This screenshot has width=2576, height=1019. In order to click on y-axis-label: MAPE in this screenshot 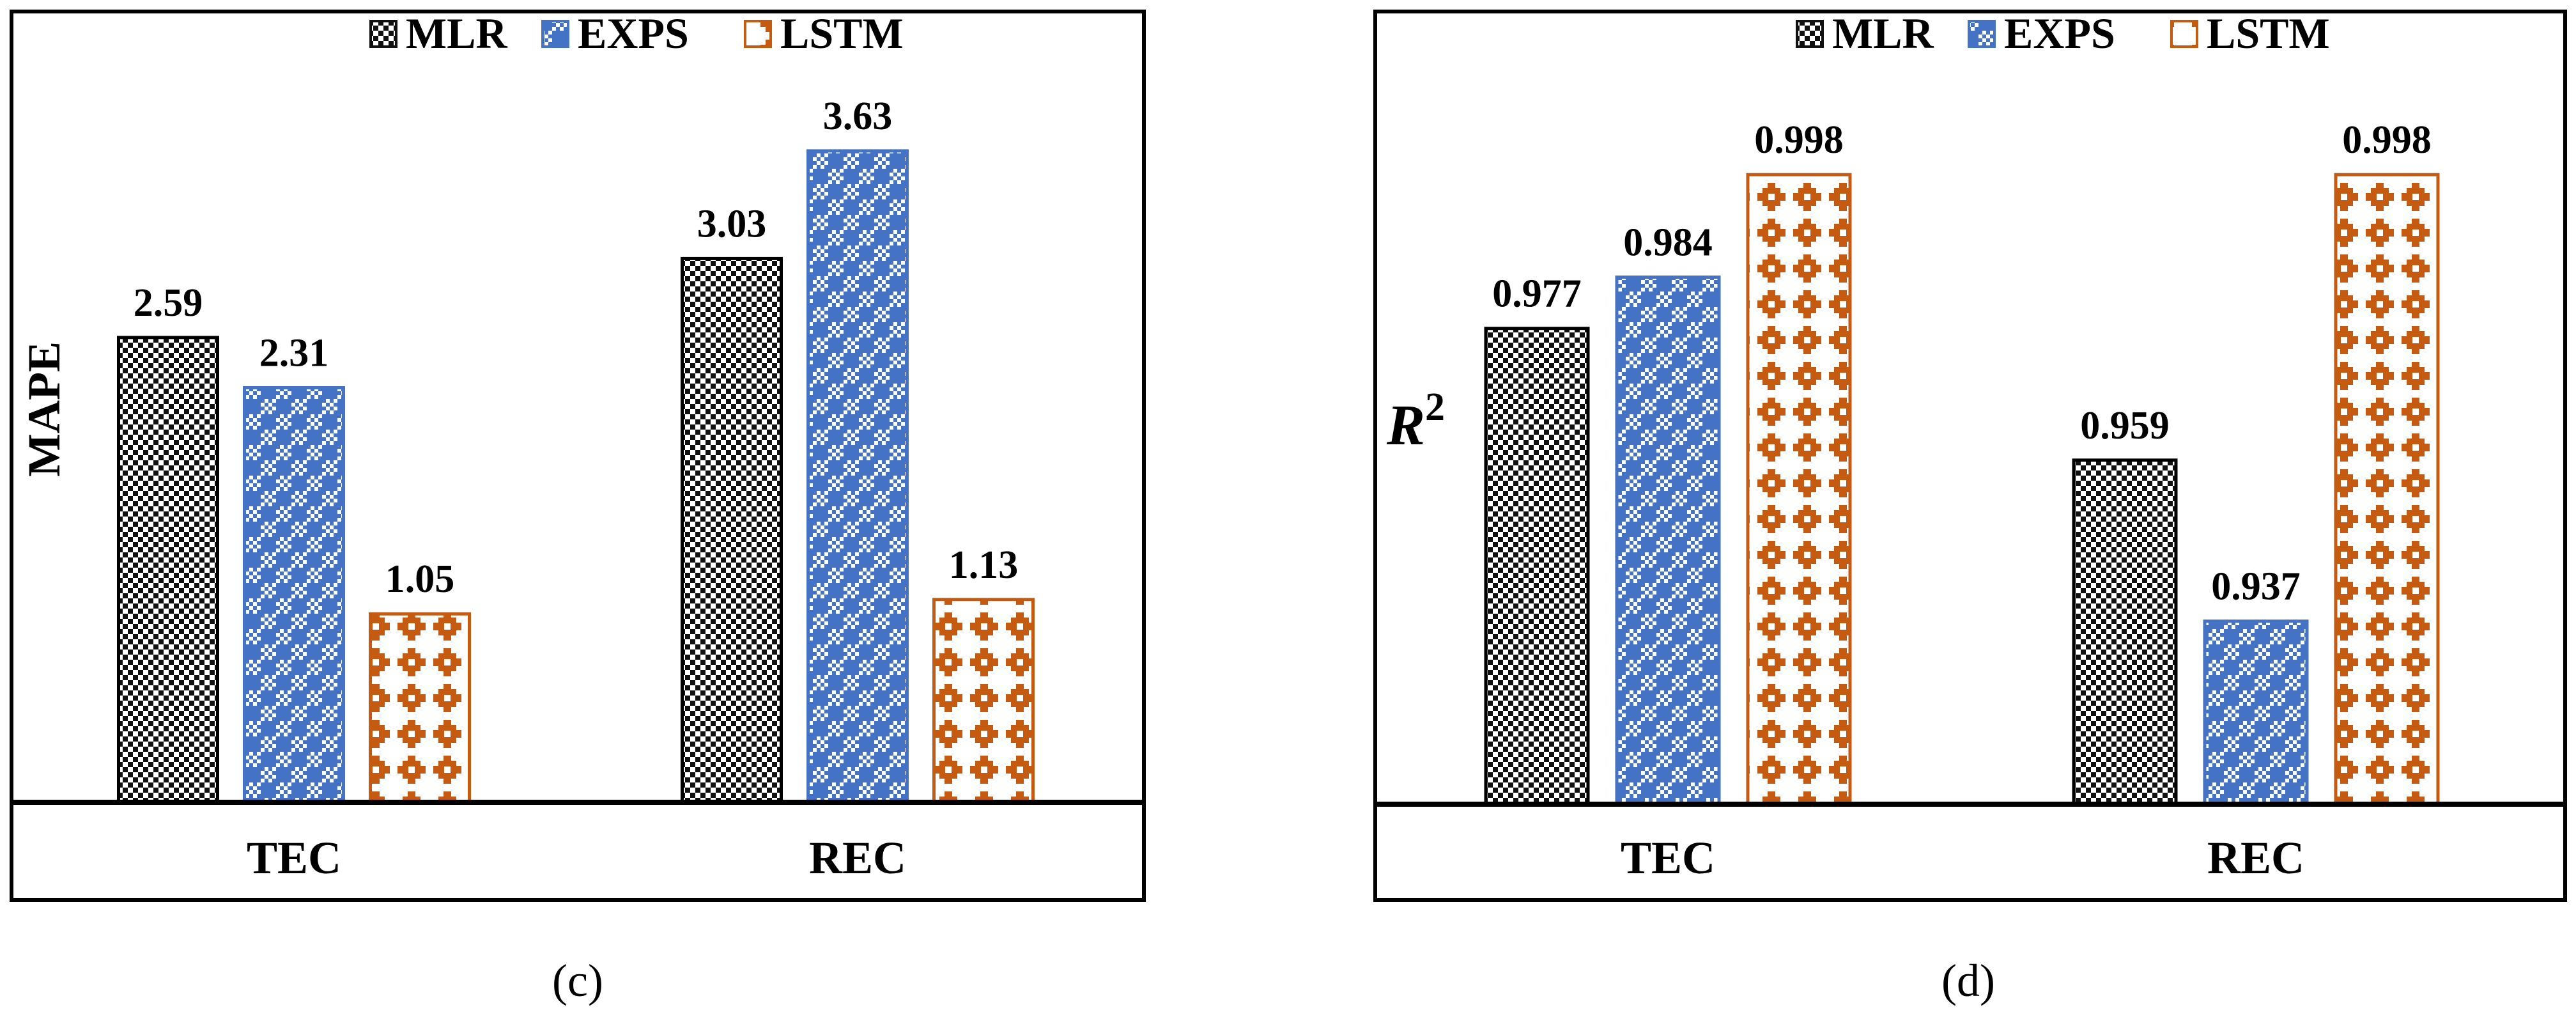, I will do `click(44, 409)`.